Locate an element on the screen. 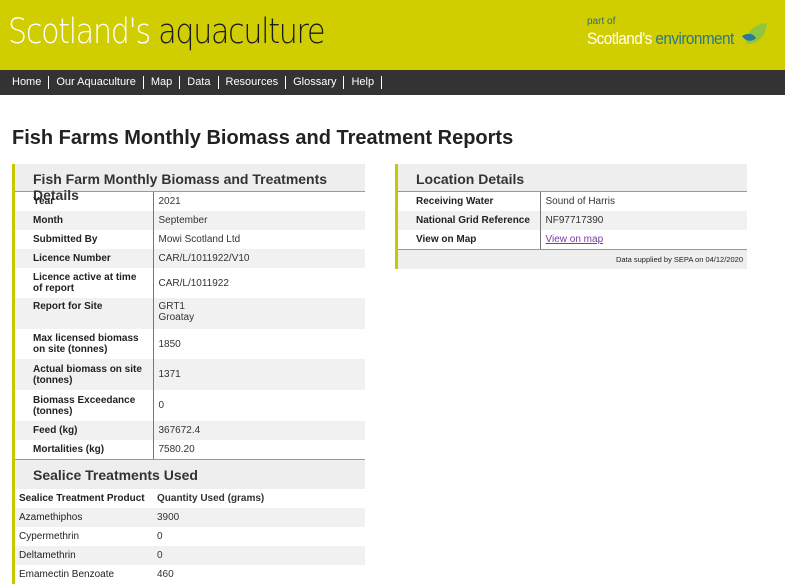  nav-resources: Resources is located at coordinates (253, 82).